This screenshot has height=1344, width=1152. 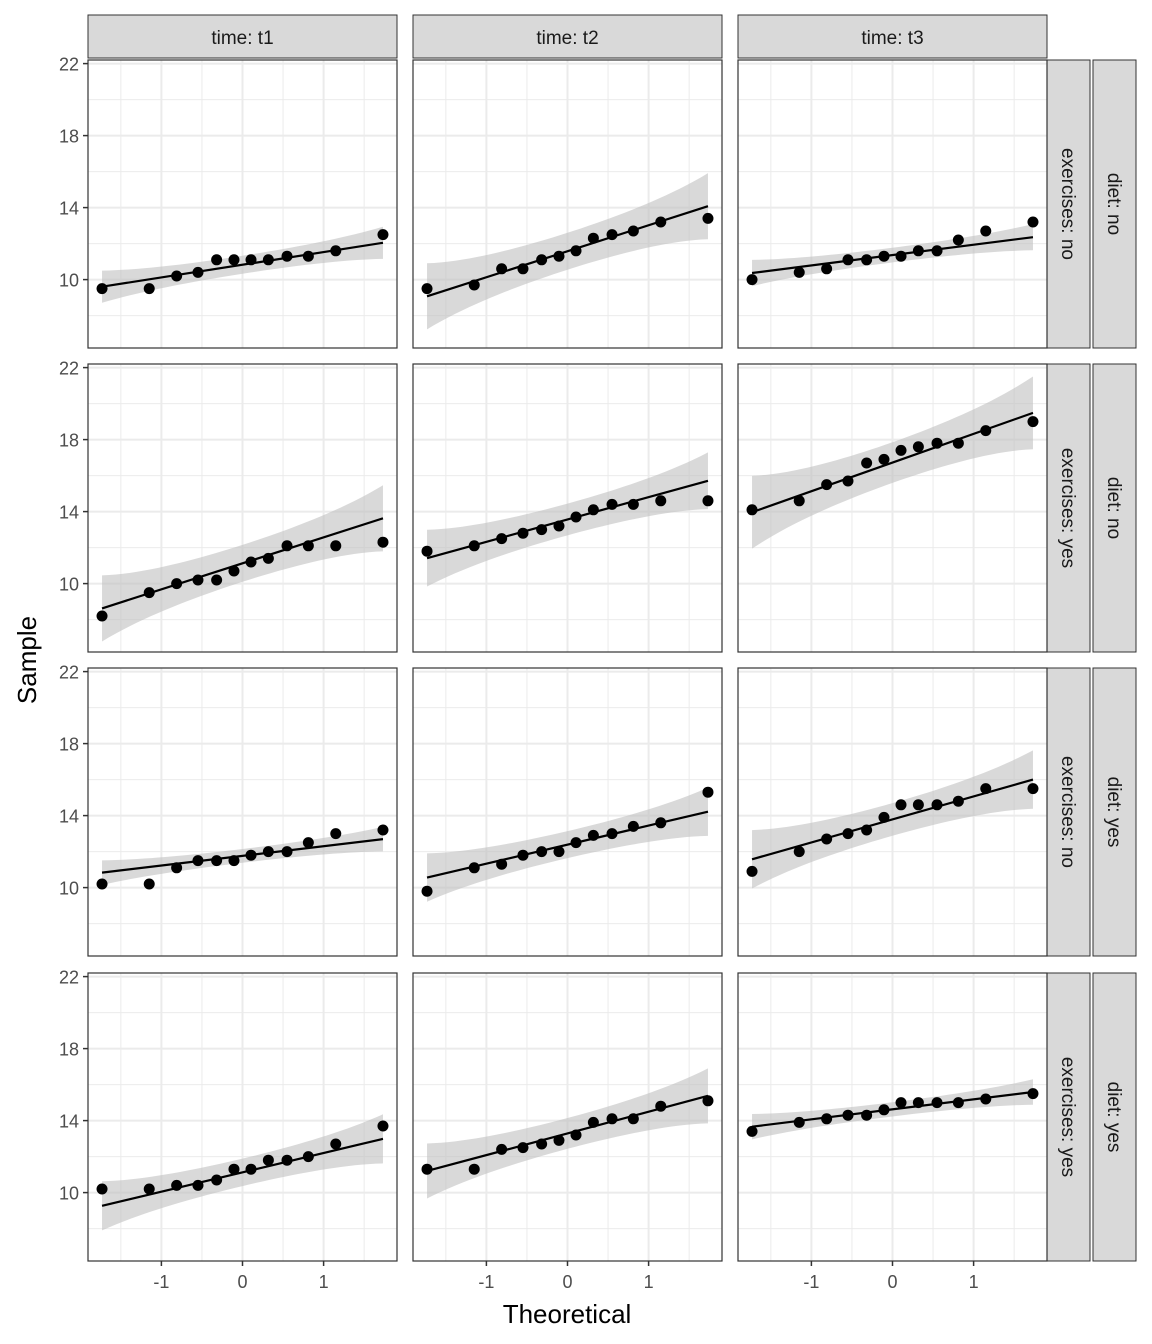 I want to click on x-tick-label: -1, so click(x=811, y=1282).